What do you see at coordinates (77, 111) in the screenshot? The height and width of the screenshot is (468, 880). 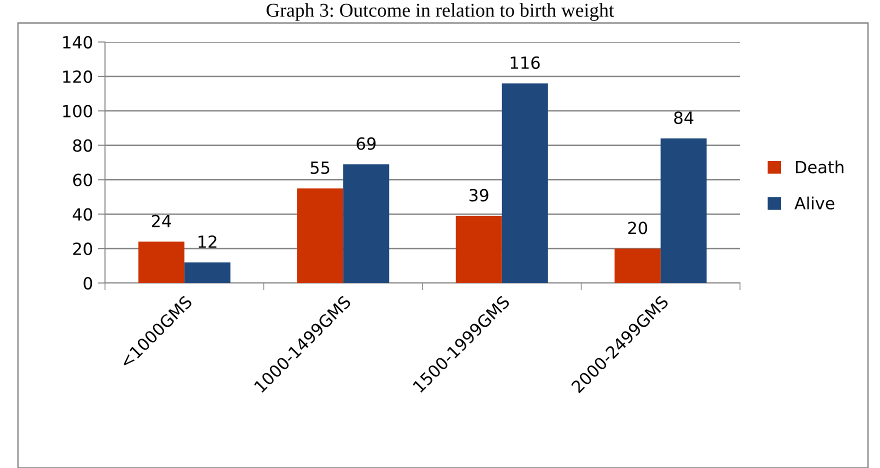 I see `y-tick-label: 100` at bounding box center [77, 111].